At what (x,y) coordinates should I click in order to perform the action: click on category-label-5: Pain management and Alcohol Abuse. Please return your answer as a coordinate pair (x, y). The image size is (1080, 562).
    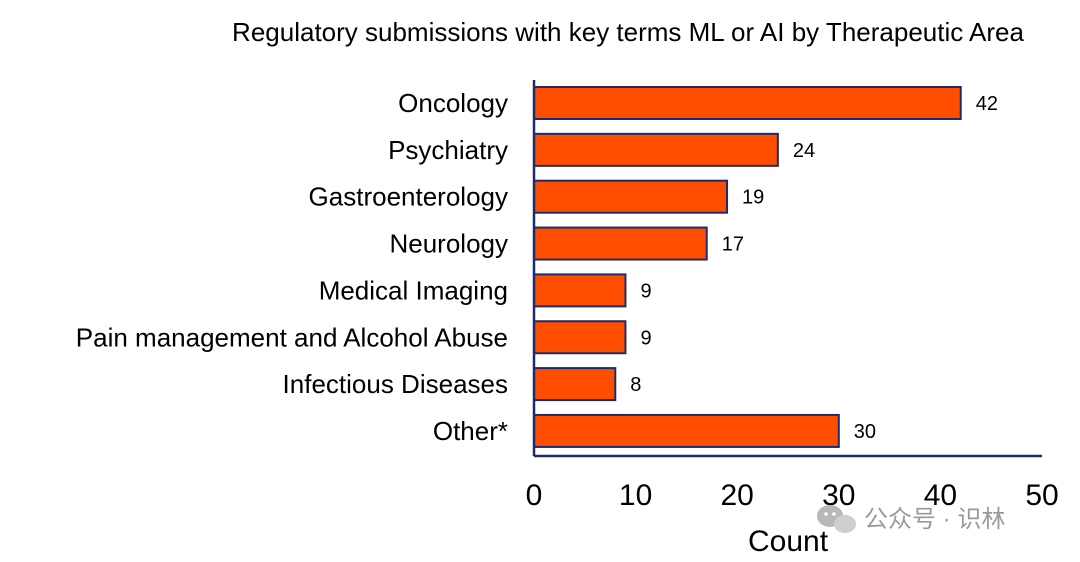
    Looking at the image, I should click on (292, 337).